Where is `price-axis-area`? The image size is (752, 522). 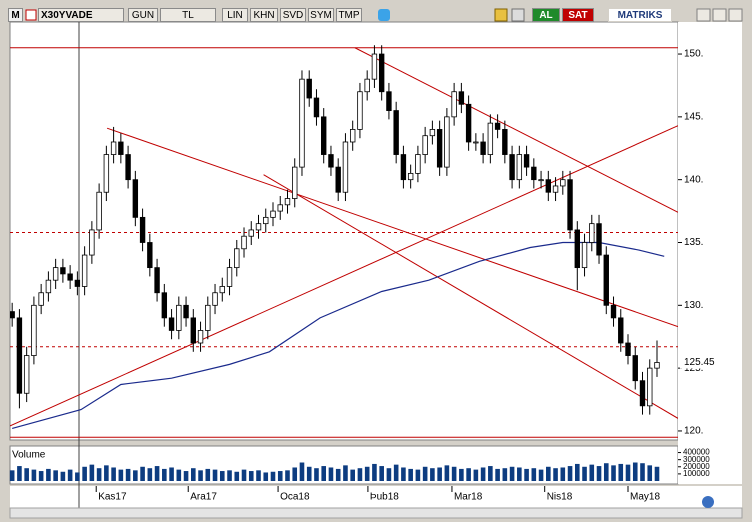 price-axis-area is located at coordinates (710, 253).